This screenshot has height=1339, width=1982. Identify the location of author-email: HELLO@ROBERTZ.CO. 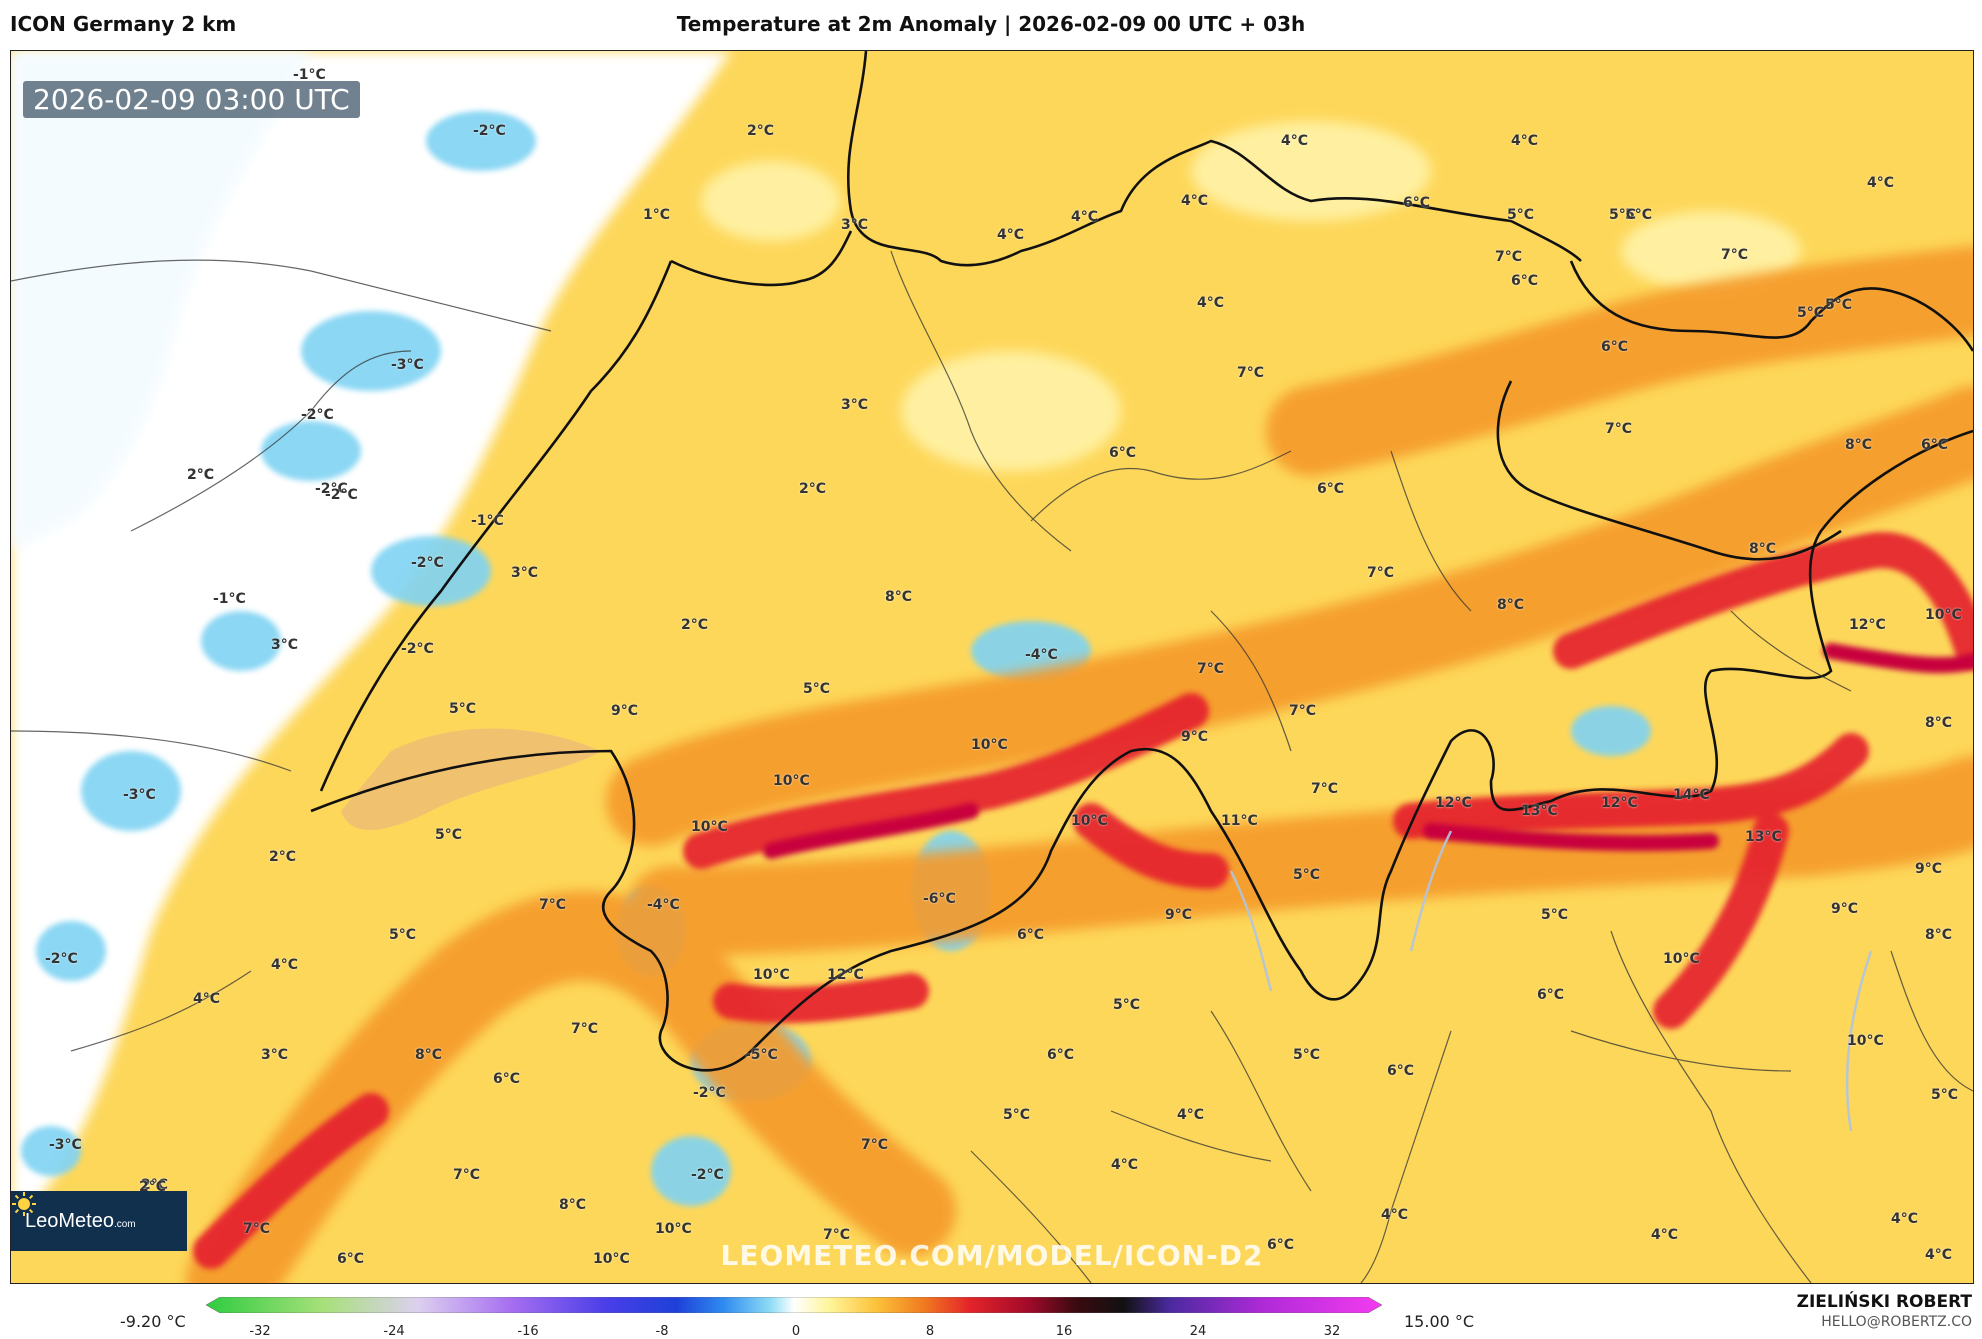
(1896, 1322).